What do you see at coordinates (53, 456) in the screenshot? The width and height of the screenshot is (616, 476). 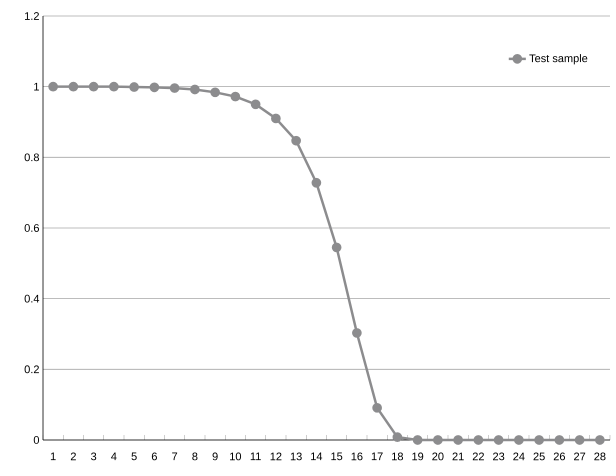 I see `x-tick-label: 1` at bounding box center [53, 456].